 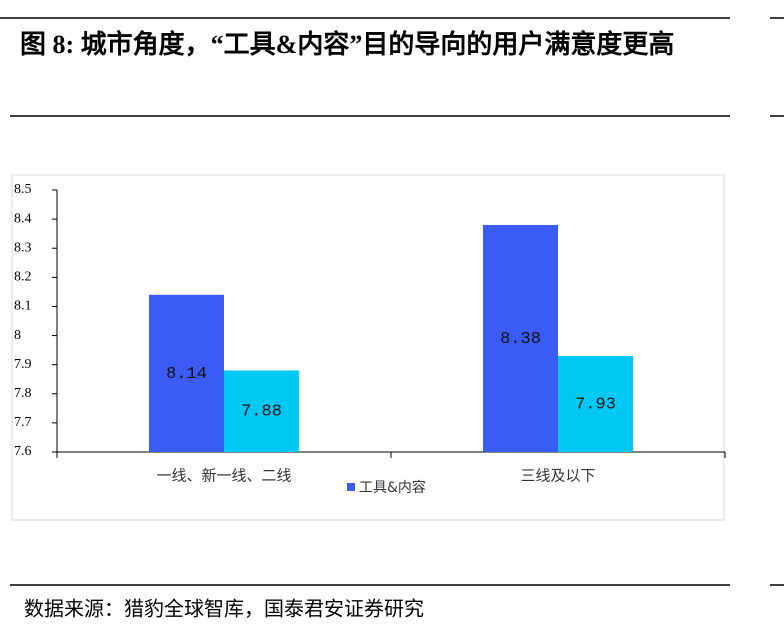 I want to click on y-tick-label: 7.8, so click(x=23, y=393).